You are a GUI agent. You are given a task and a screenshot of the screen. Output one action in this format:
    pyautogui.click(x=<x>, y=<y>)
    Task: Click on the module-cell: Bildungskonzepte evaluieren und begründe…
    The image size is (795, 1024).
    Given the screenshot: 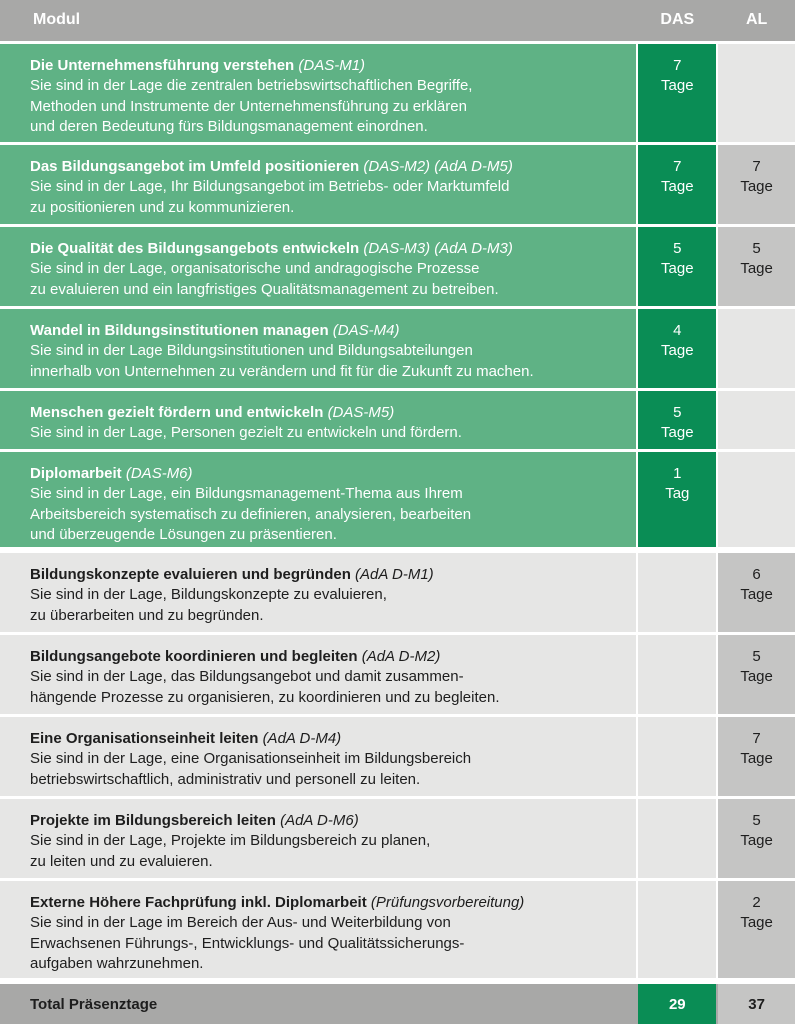 What is the action you would take?
    pyautogui.click(x=318, y=592)
    